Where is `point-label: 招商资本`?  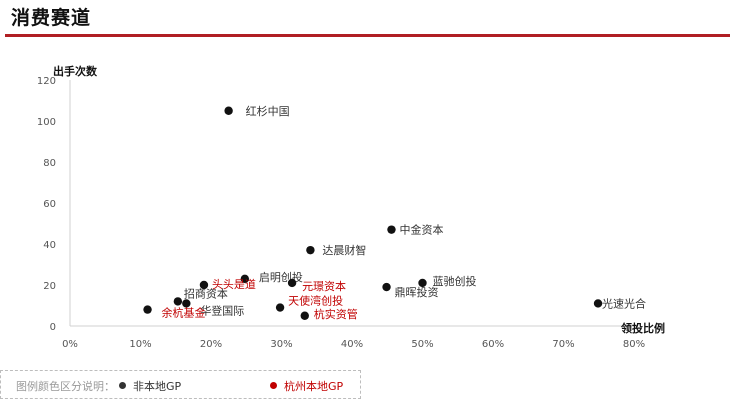 point-label: 招商资本 is located at coordinates (206, 293).